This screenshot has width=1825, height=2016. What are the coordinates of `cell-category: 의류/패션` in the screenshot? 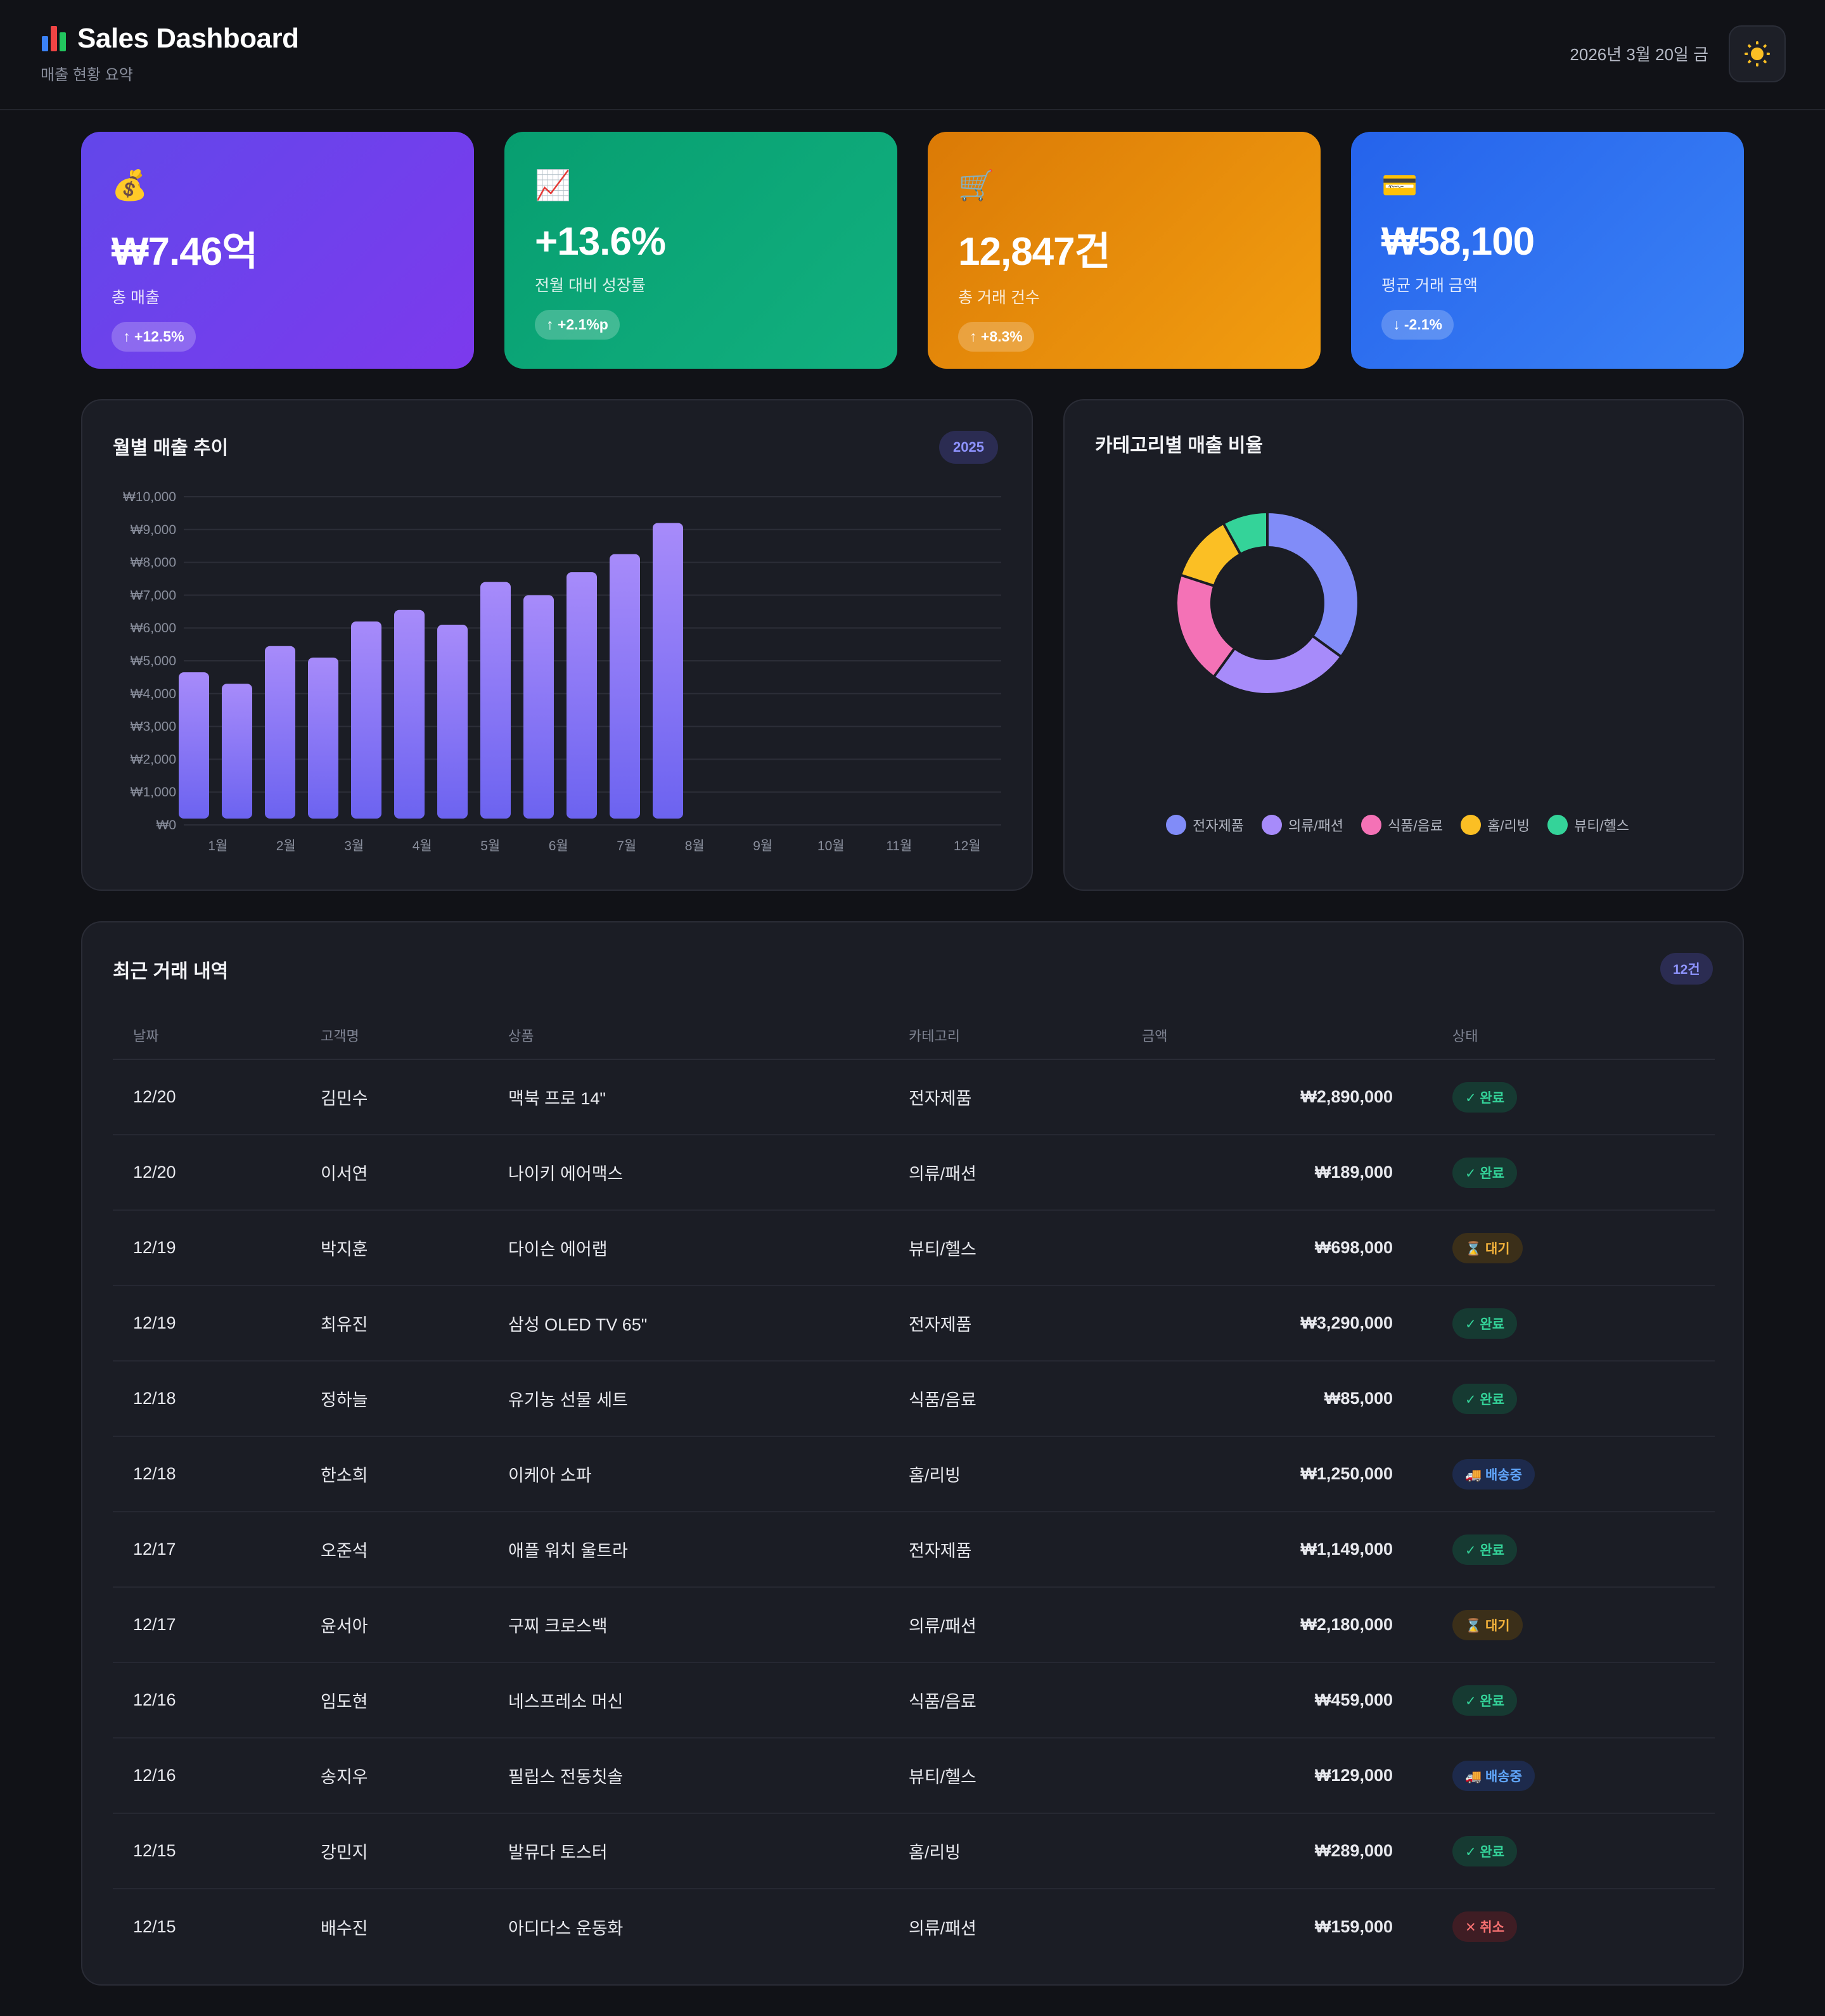 It's located at (1005, 1173).